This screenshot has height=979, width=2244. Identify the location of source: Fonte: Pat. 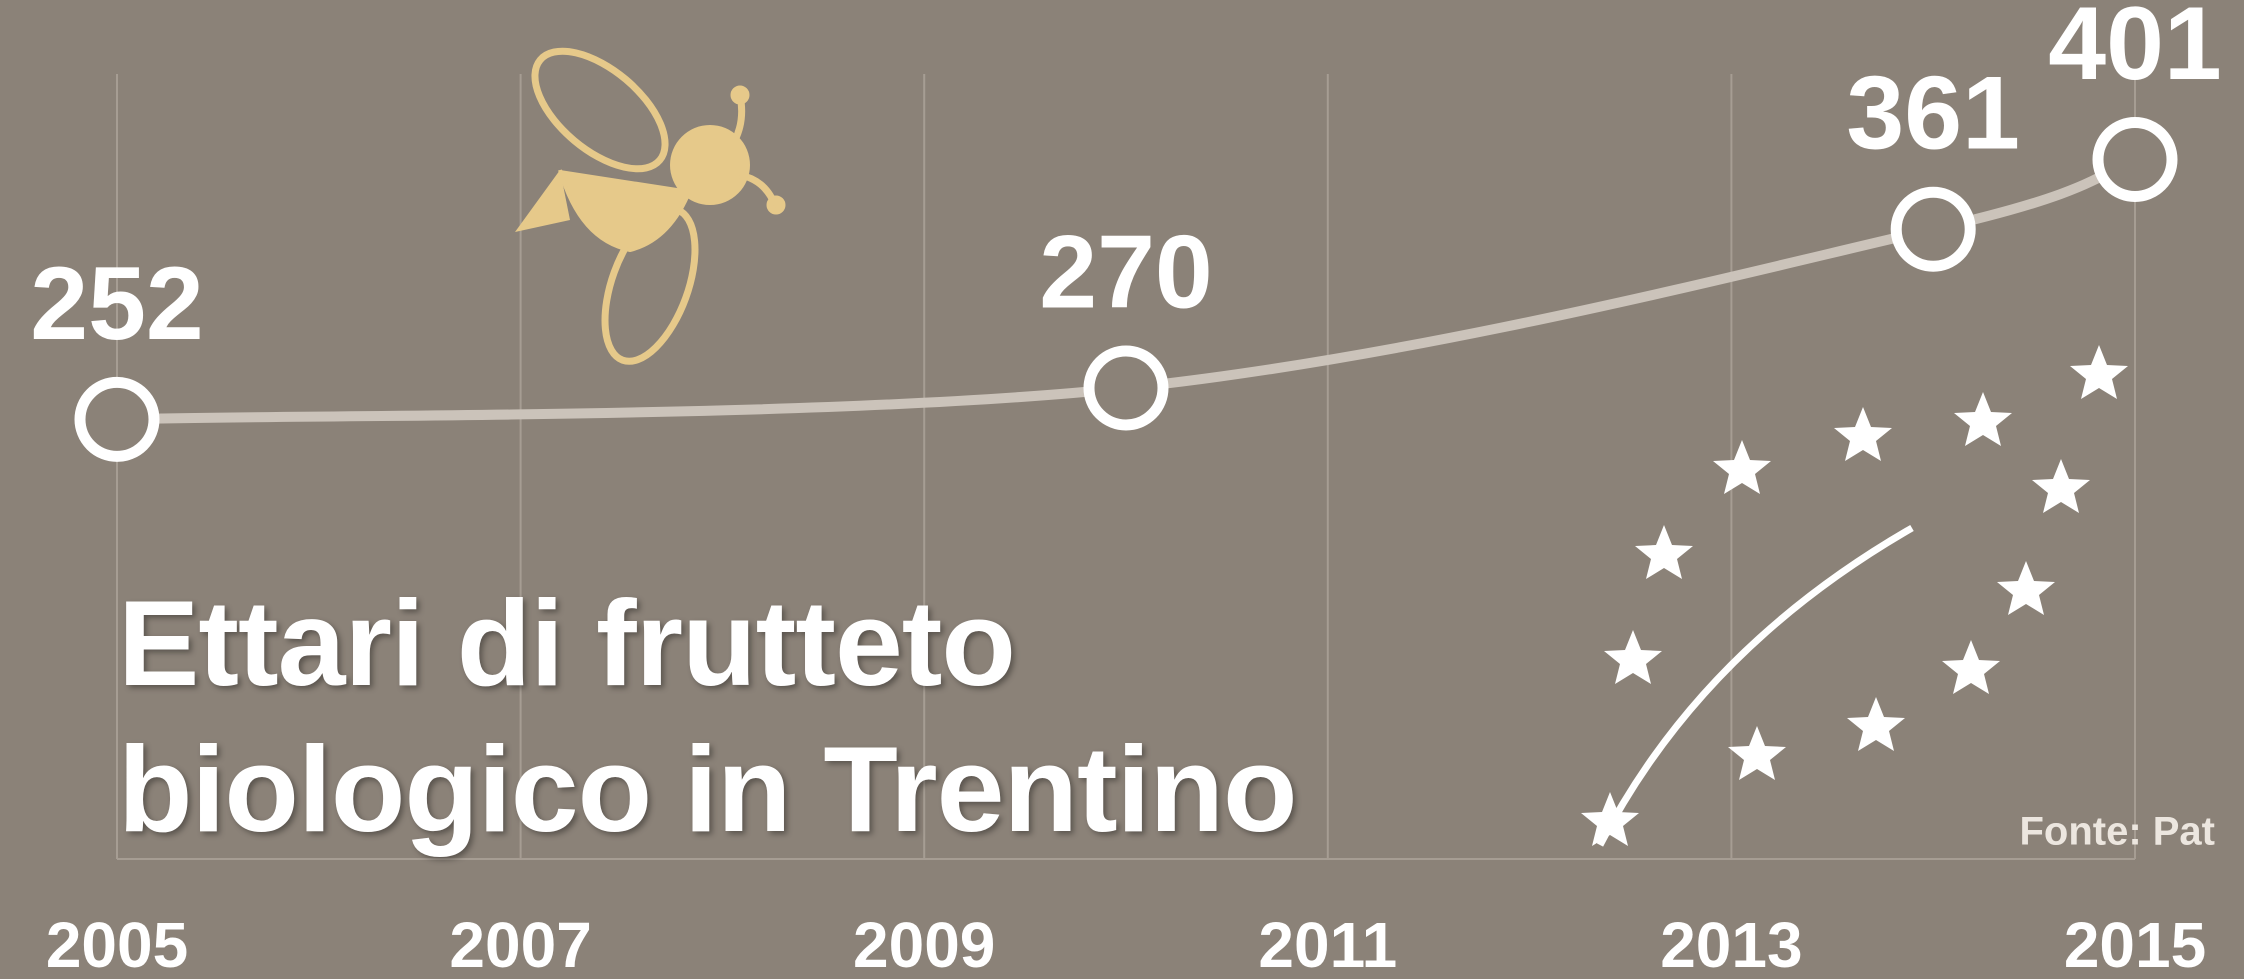
(2117, 832).